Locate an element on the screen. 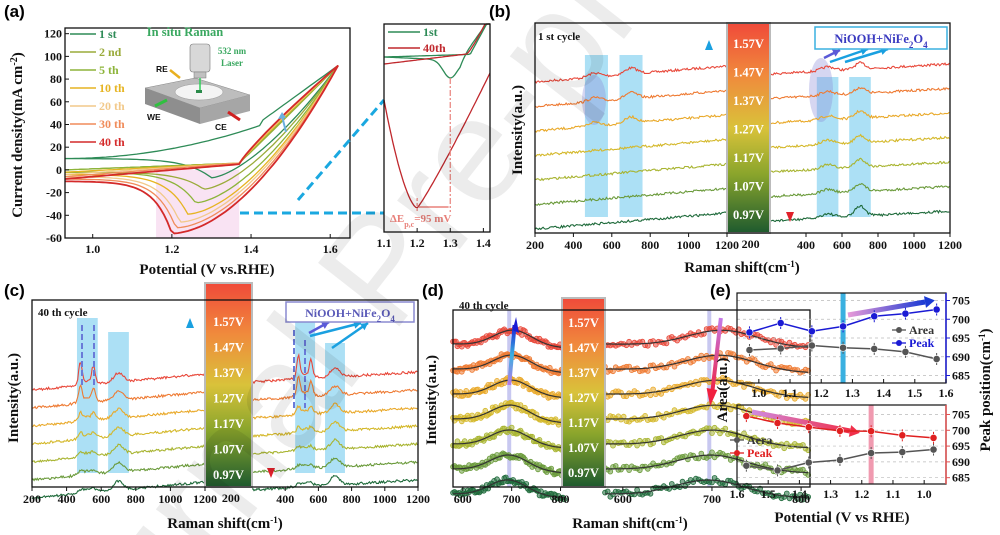 The height and width of the screenshot is (535, 1000). delta-ep-annotation: ΔEp,c=95 mV is located at coordinates (420, 221).